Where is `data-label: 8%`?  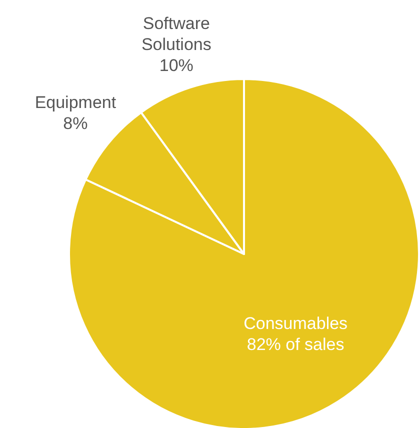 data-label: 8% is located at coordinates (75, 124).